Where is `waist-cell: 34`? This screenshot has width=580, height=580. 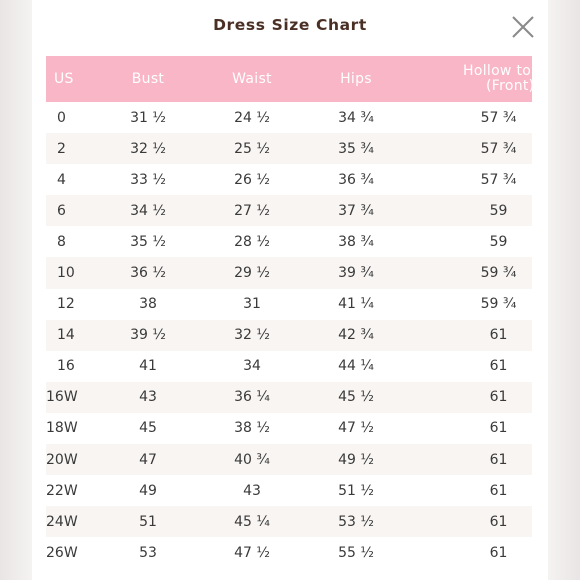 waist-cell: 34 is located at coordinates (252, 366).